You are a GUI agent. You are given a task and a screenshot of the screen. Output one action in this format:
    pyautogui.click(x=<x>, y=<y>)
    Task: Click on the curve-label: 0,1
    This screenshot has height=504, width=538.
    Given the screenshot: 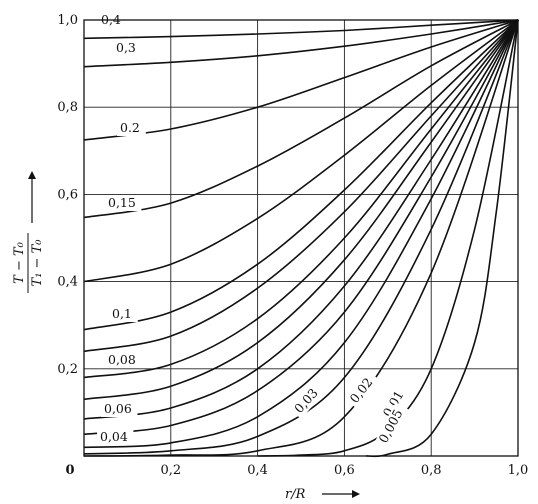 What is the action you would take?
    pyautogui.click(x=123, y=314)
    